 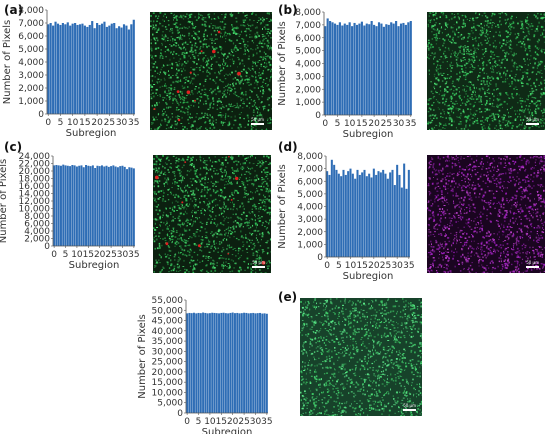 What do you see at coordinates (168, 383) in the screenshot?
I see `y-tick-label: 15,000` at bounding box center [168, 383].